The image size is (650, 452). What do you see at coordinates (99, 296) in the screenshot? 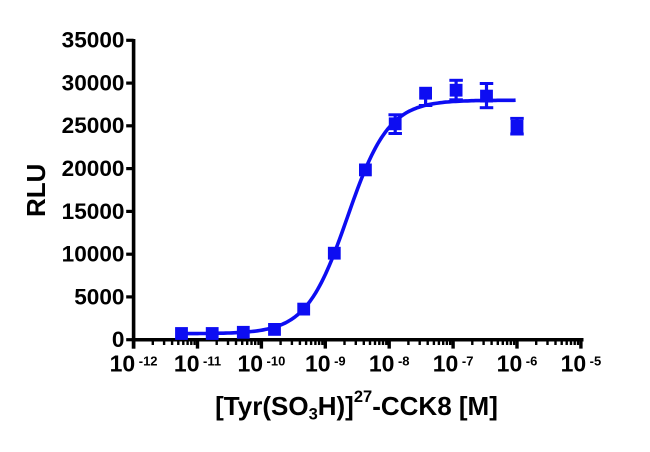
I see `svg-text: 5000` at bounding box center [99, 296].